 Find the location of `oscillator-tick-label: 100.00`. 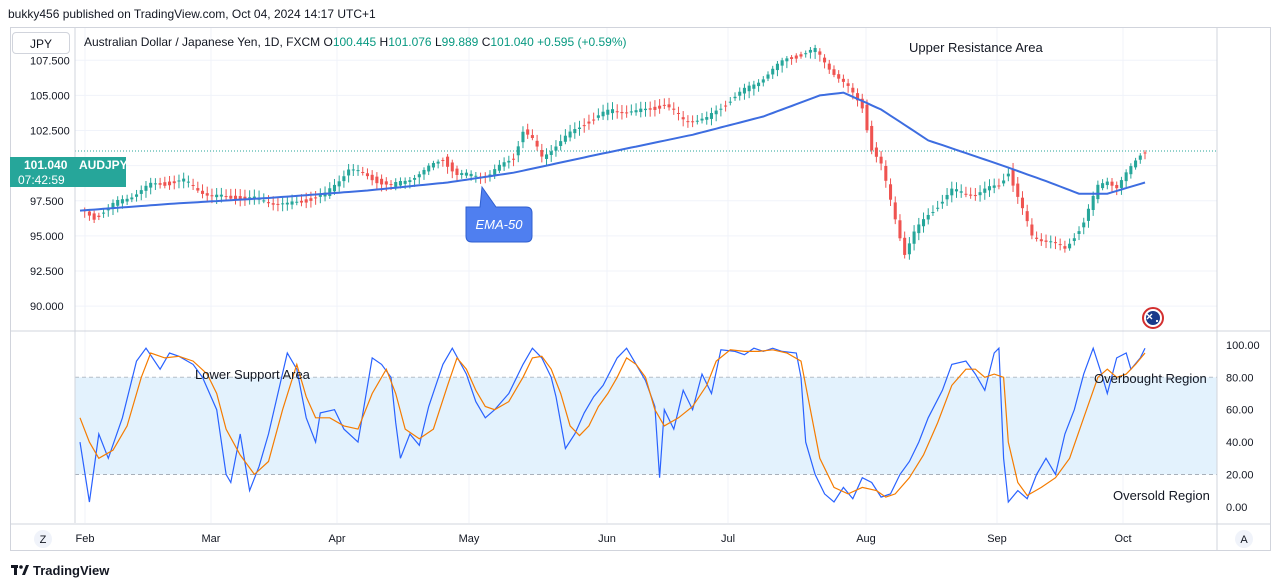

oscillator-tick-label: 100.00 is located at coordinates (1243, 346).